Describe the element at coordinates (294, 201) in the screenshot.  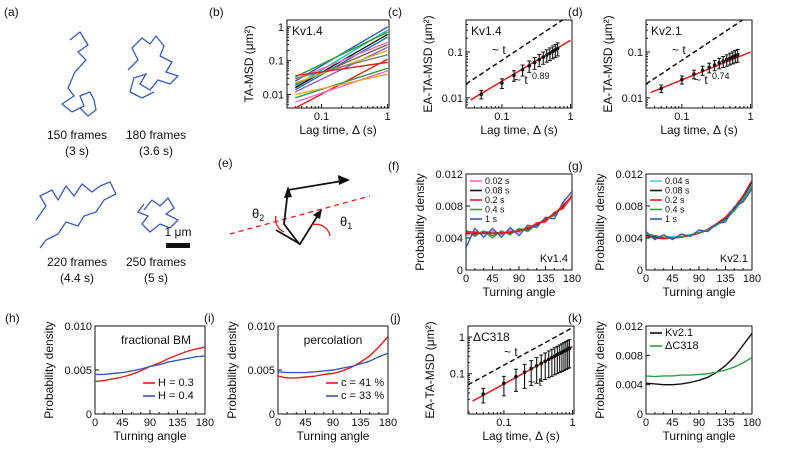
I see `panel-e: (e) θ2 θ1` at that location.